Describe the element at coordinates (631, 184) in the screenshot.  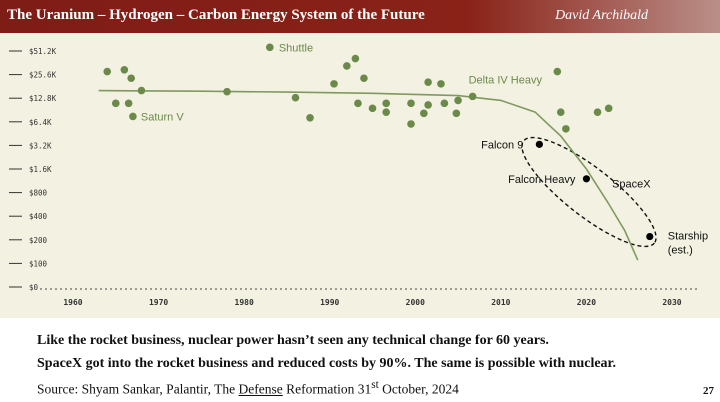
I see `annotation-spacex: SpaceX` at that location.